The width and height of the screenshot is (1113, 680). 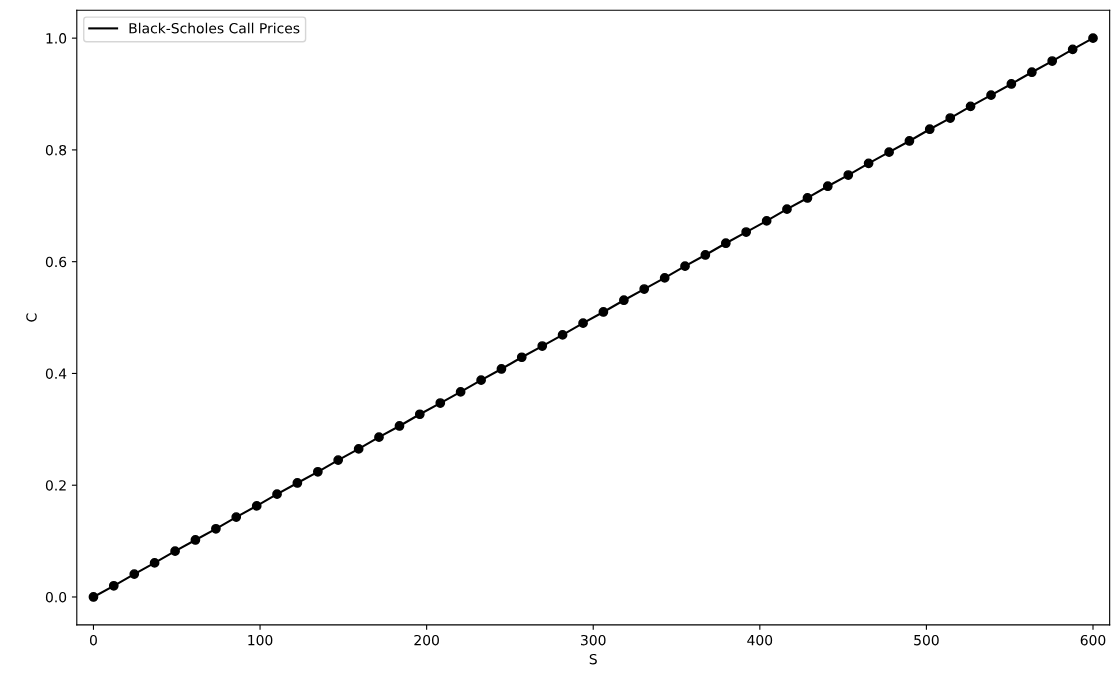 What do you see at coordinates (56, 38) in the screenshot?
I see `y-tick-label: 1.0` at bounding box center [56, 38].